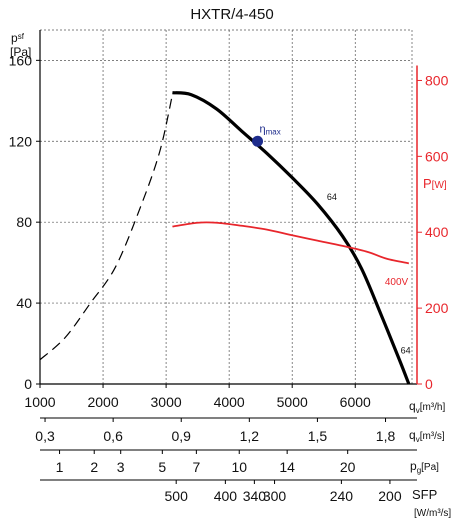 This screenshot has width=468, height=525. I want to click on y2-tick-label: 400, so click(437, 232).